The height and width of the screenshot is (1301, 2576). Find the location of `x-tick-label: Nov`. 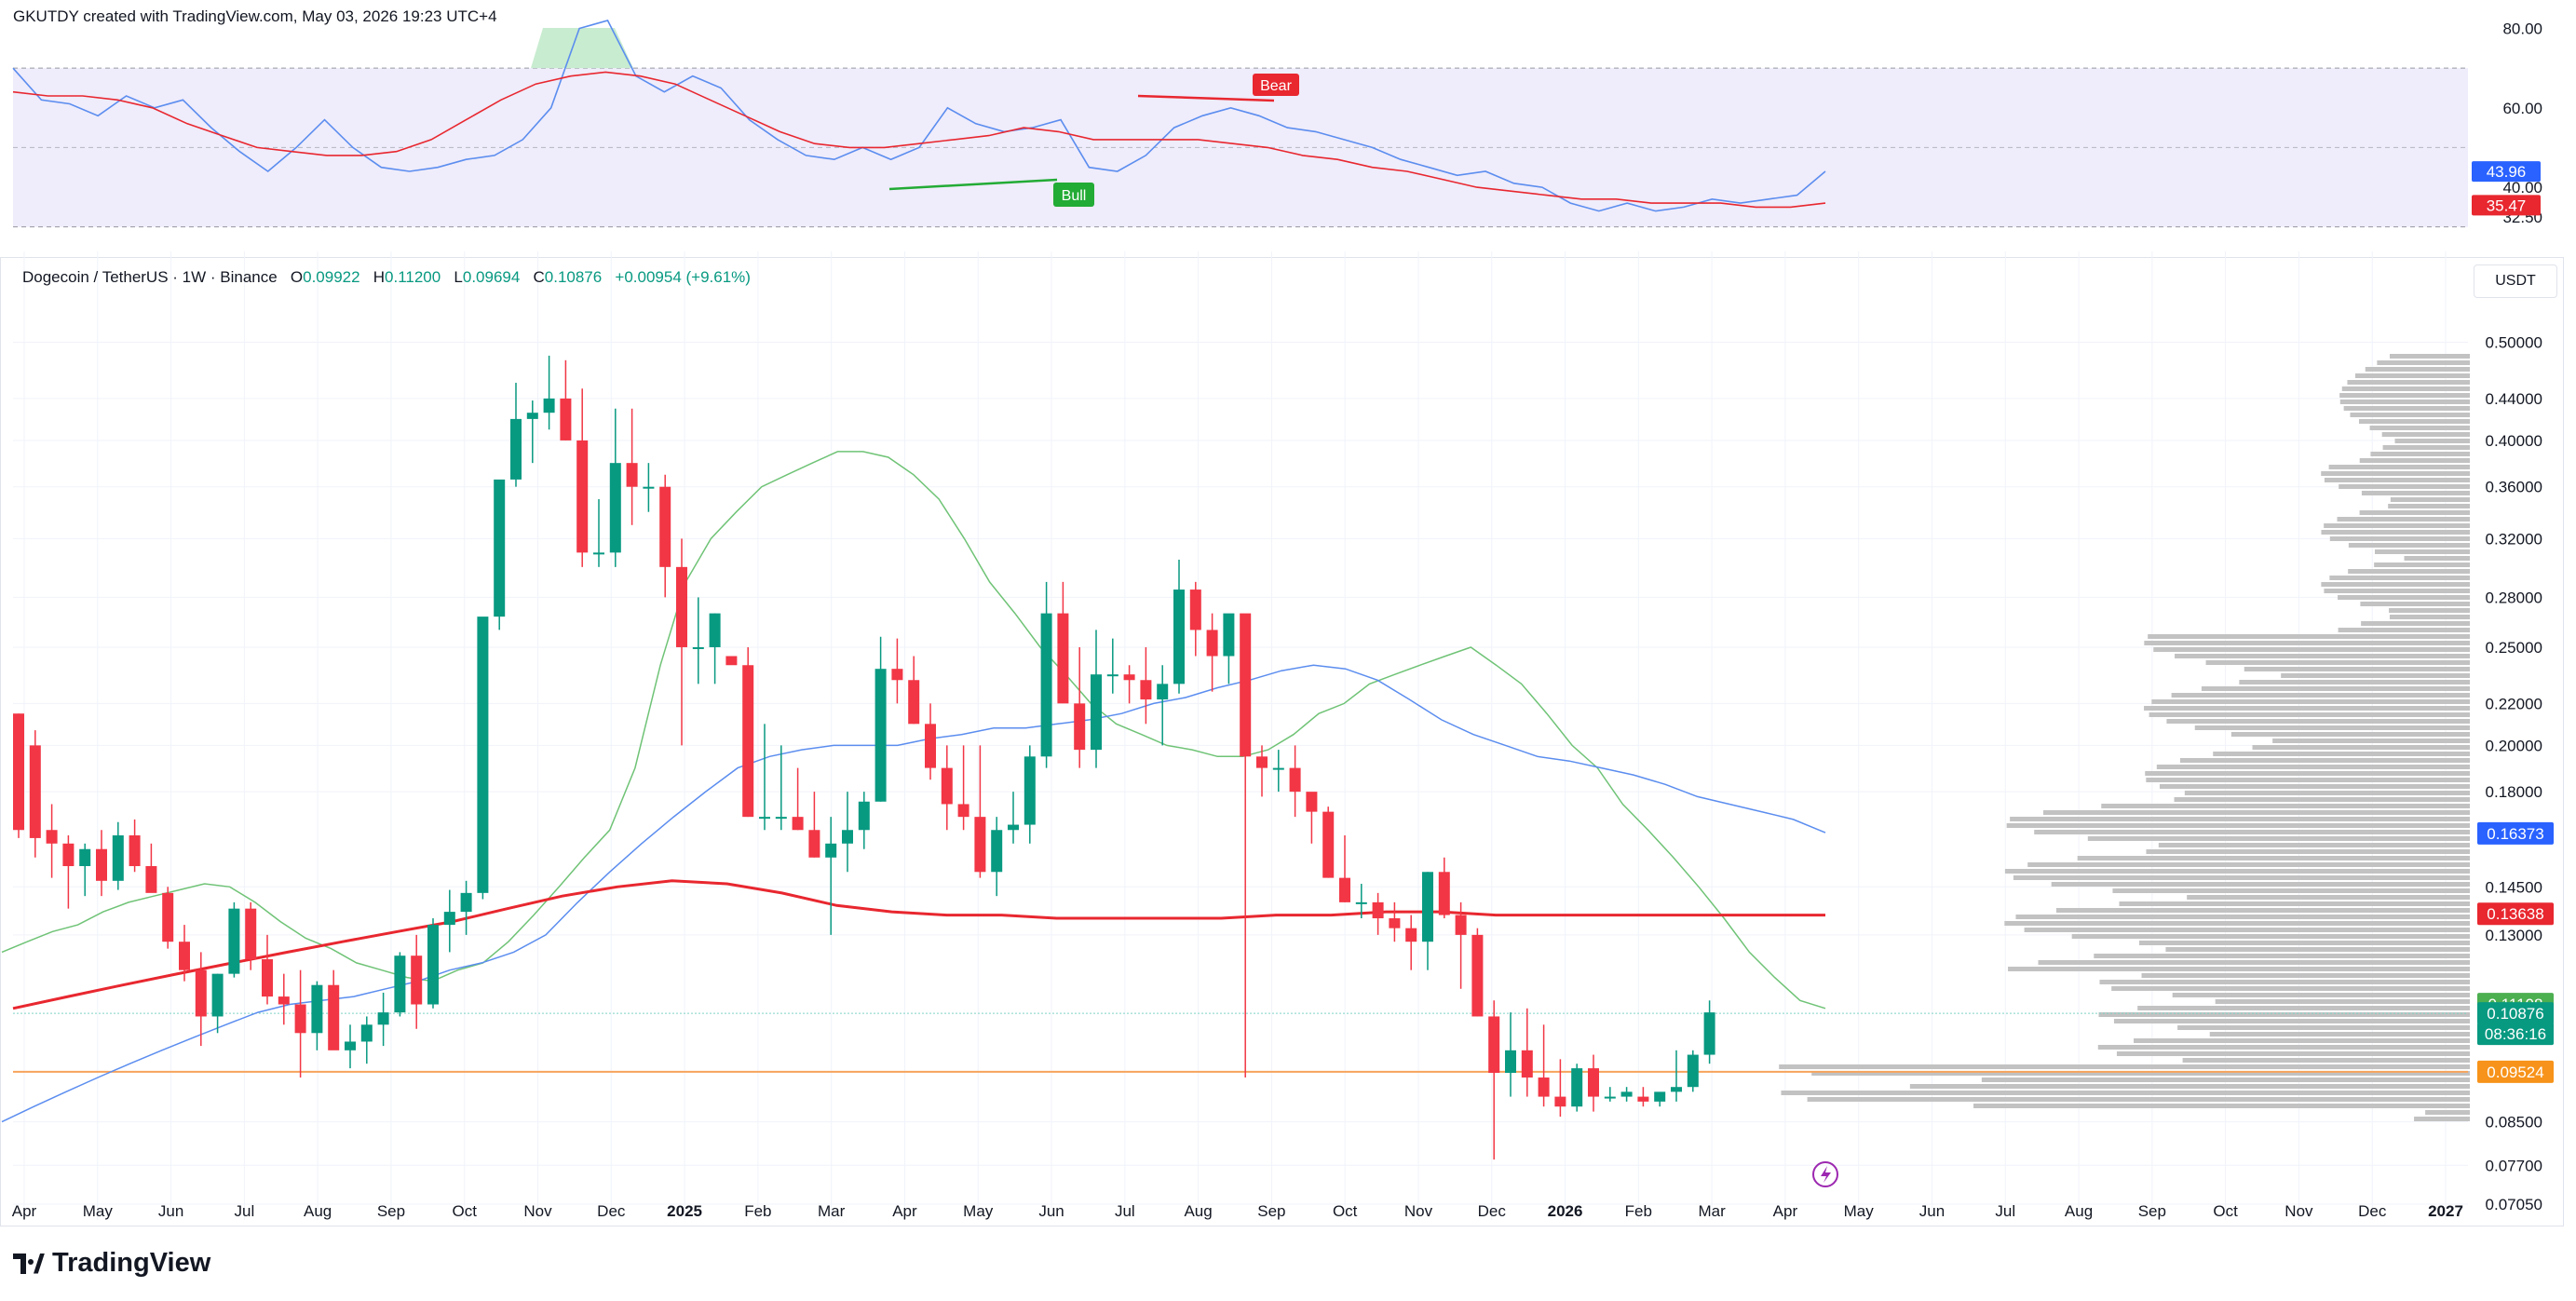

x-tick-label: Nov is located at coordinates (537, 1211).